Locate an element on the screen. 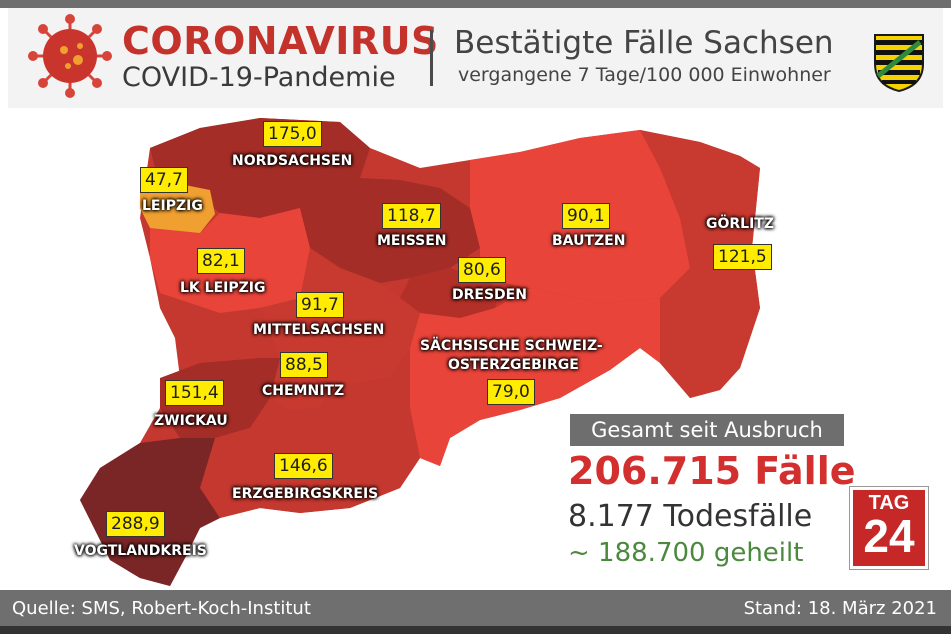 This screenshot has width=951, height=634. name-saechsische-schweiz: SÄCHSISCHE SCHWEIZ- is located at coordinates (511, 346).